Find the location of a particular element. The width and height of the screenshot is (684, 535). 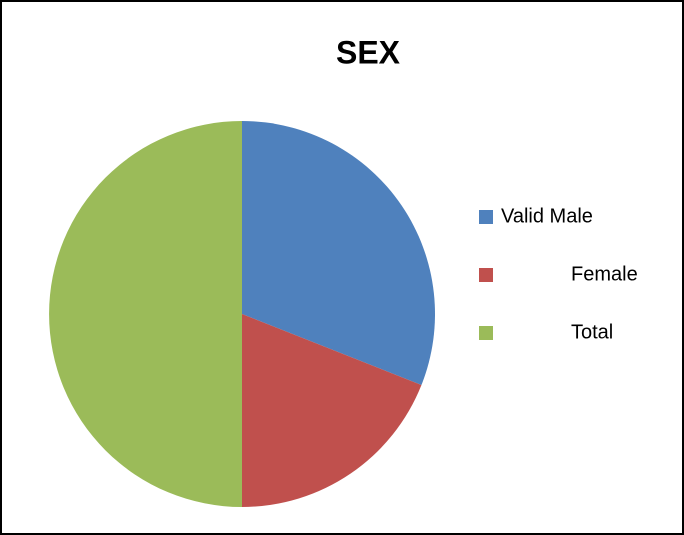

legend-label: Female is located at coordinates (604, 274).